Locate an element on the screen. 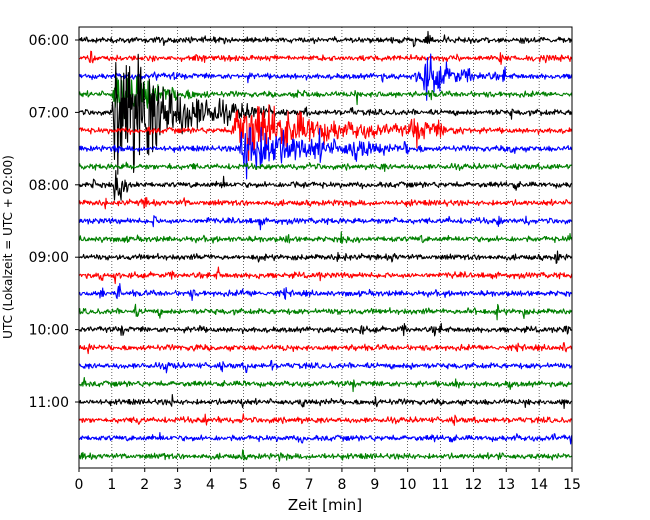 The image size is (650, 520). x-tick-label: 6 is located at coordinates (276, 485).